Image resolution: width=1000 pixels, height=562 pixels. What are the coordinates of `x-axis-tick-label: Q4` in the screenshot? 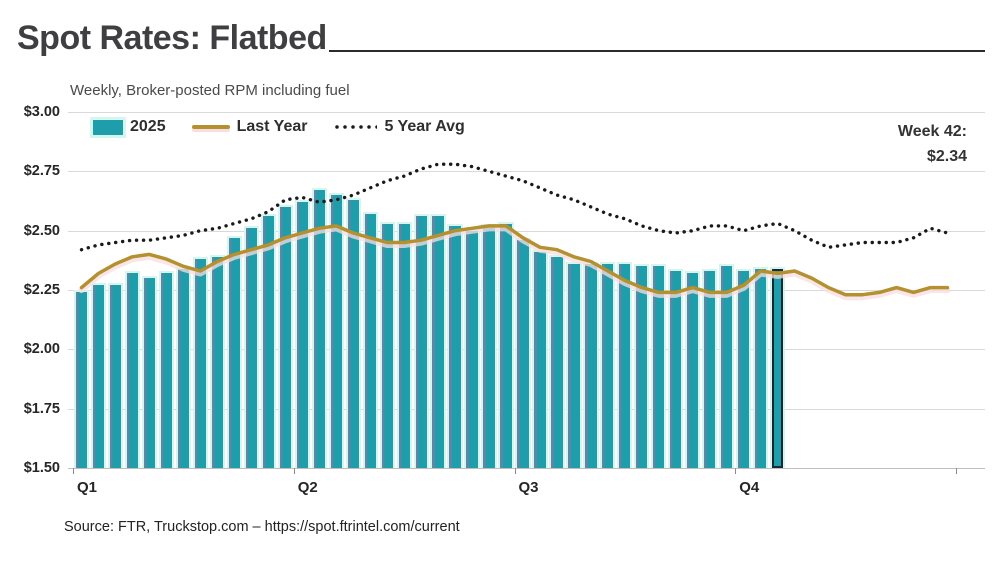 It's located at (749, 487).